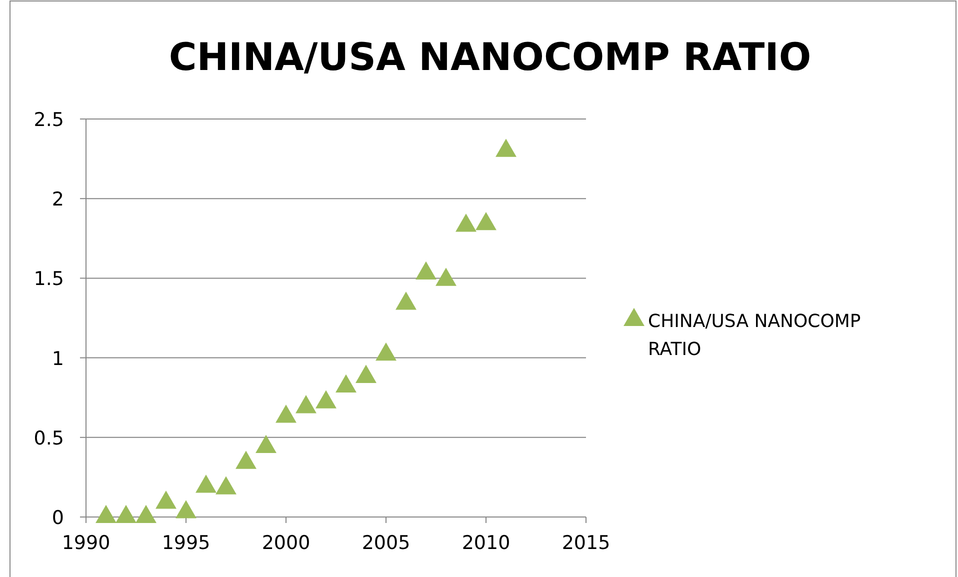  What do you see at coordinates (586, 543) in the screenshot?
I see `x-tick-label: 2015` at bounding box center [586, 543].